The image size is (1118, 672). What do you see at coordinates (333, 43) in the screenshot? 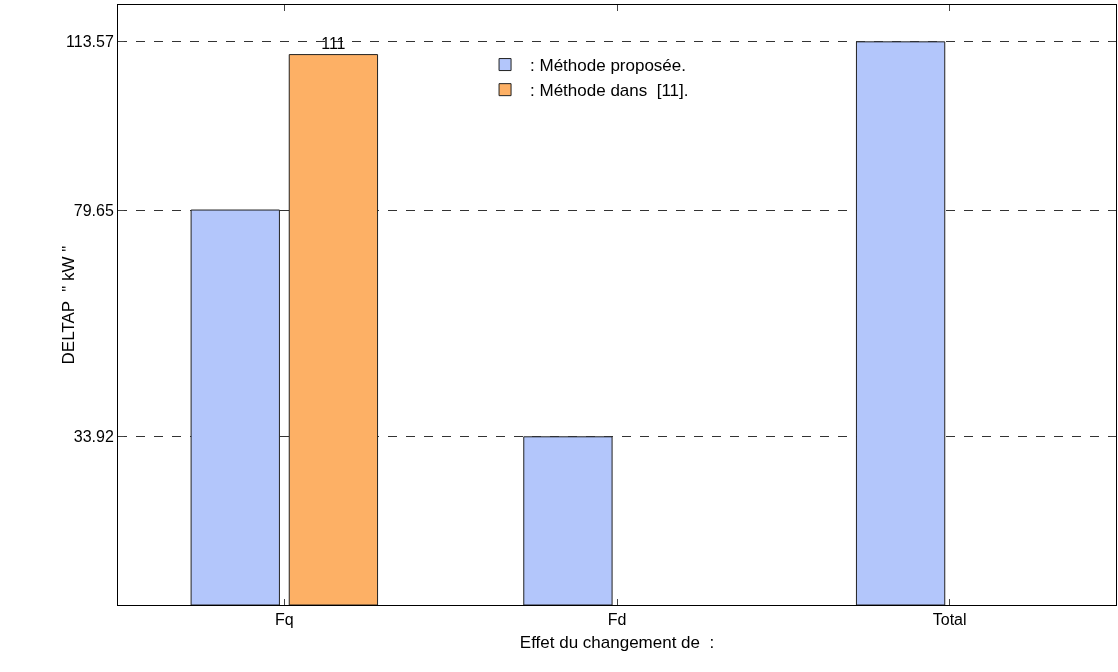
I see `data-label: 111` at bounding box center [333, 43].